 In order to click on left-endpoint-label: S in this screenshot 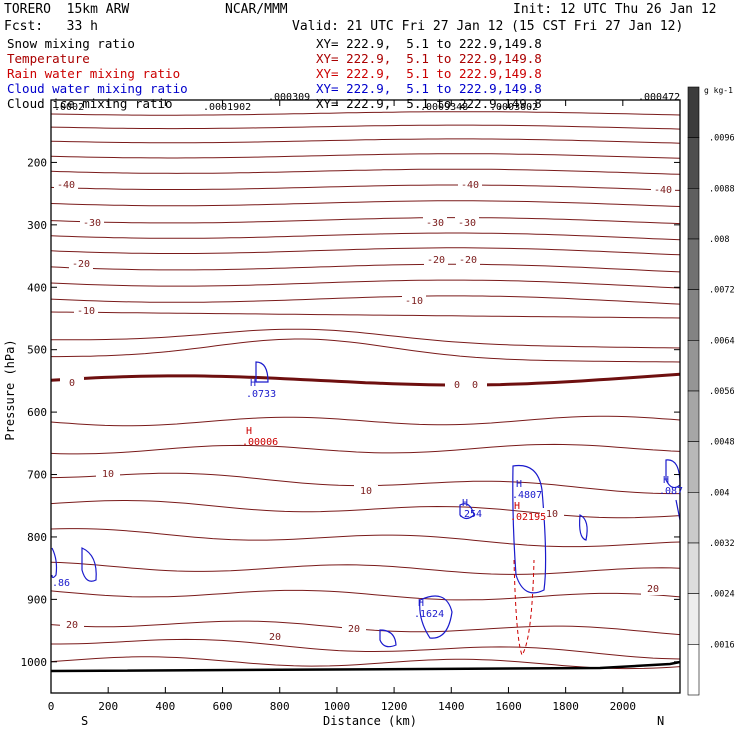, I will do `click(84, 721)`.